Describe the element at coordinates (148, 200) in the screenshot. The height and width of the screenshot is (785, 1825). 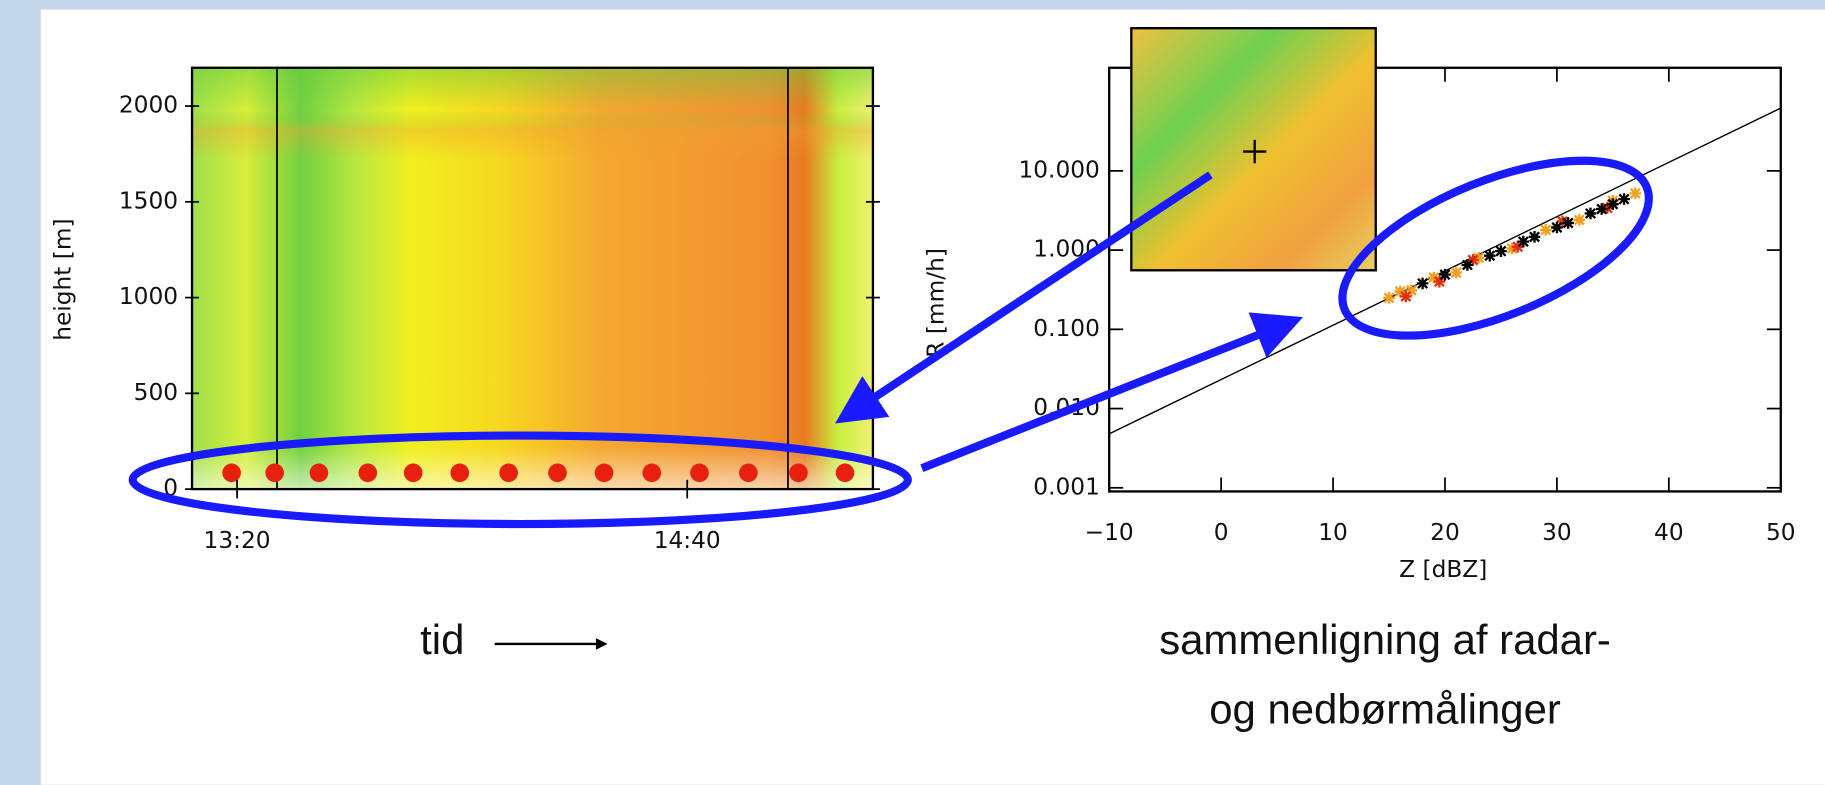
I see `y-tick-label: 1500` at that location.